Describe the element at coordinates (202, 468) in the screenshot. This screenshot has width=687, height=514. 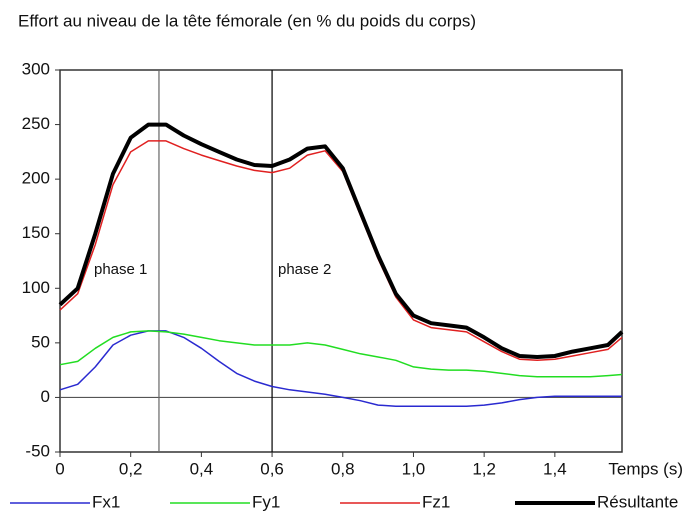
I see `x-tick-label: 0,4` at that location.